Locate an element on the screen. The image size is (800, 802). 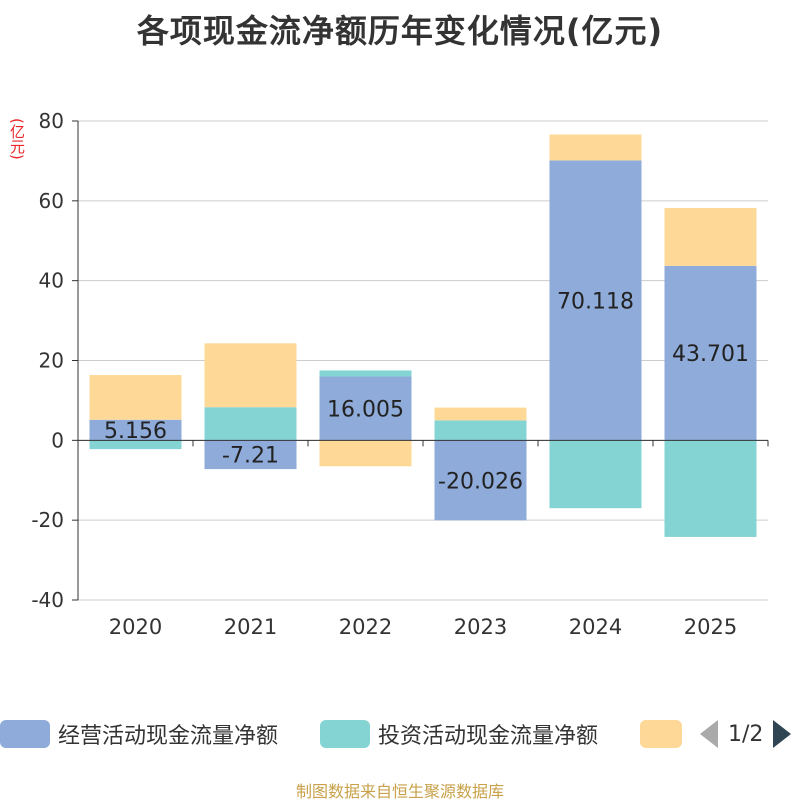
data-label-2021: -7.21 is located at coordinates (250, 456).